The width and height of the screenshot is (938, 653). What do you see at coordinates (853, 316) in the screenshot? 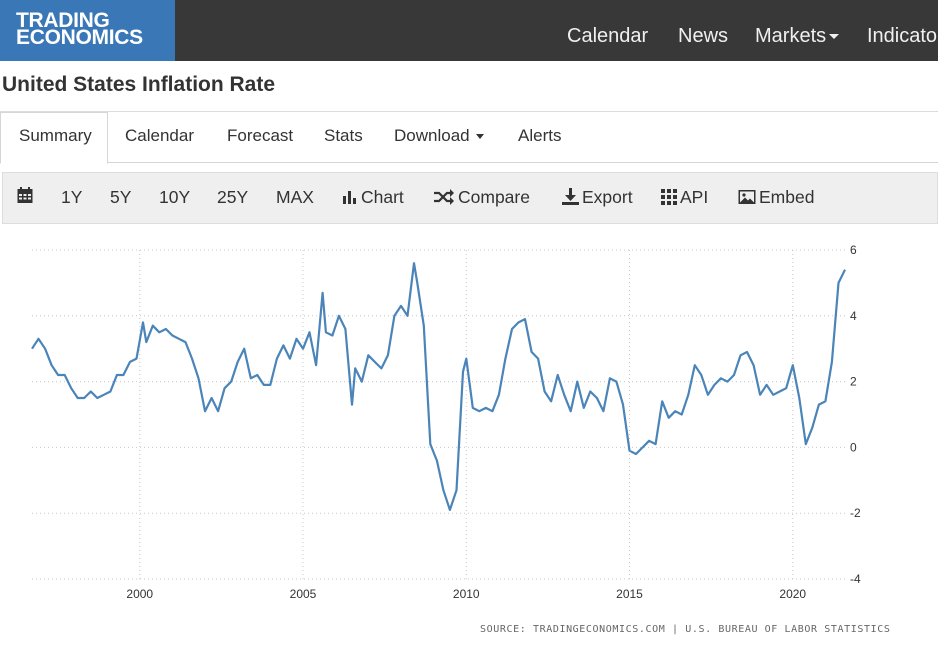
I see `y-tick-label: 4` at bounding box center [853, 316].